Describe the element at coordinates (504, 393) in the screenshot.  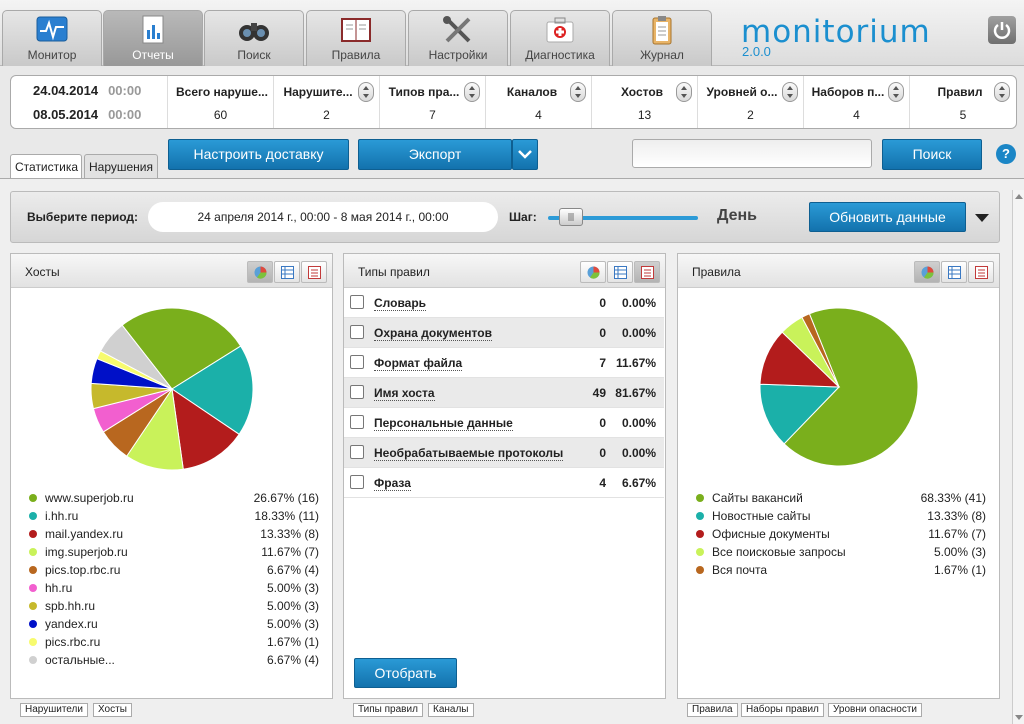
I see `rule-type-row: Имя хоста 49 81.67%` at that location.